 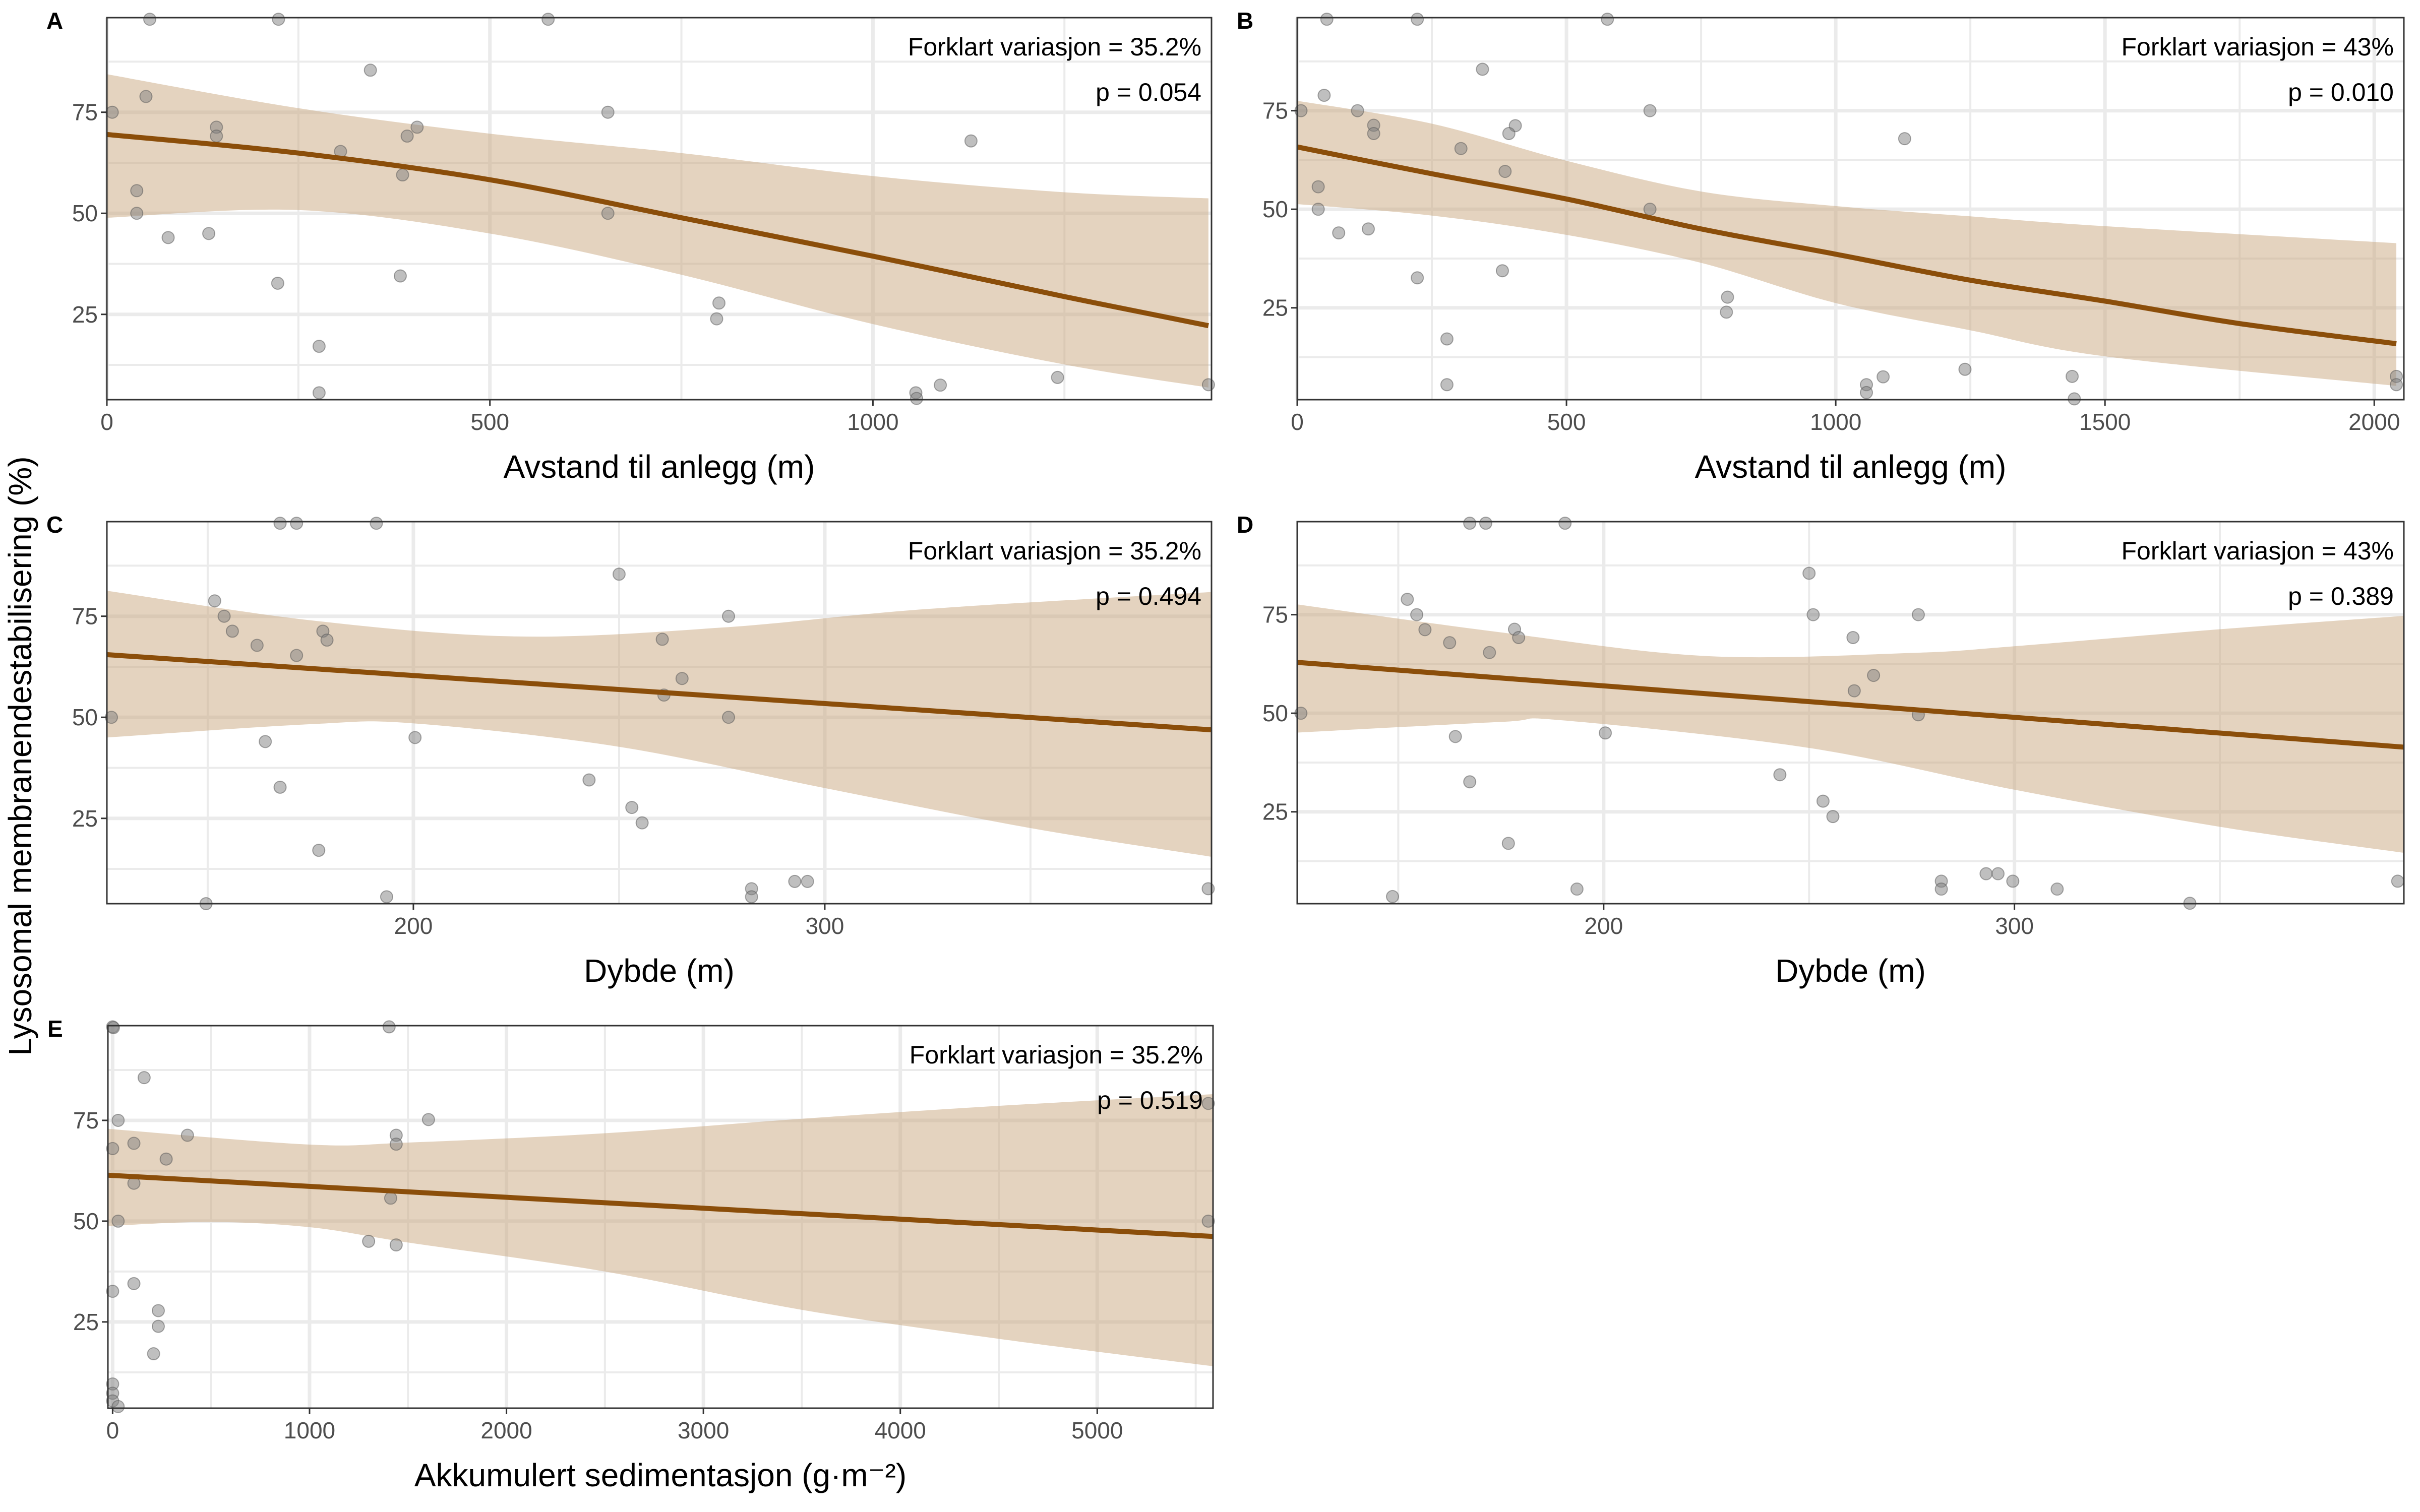 I want to click on panel-tag: E, so click(x=55, y=1029).